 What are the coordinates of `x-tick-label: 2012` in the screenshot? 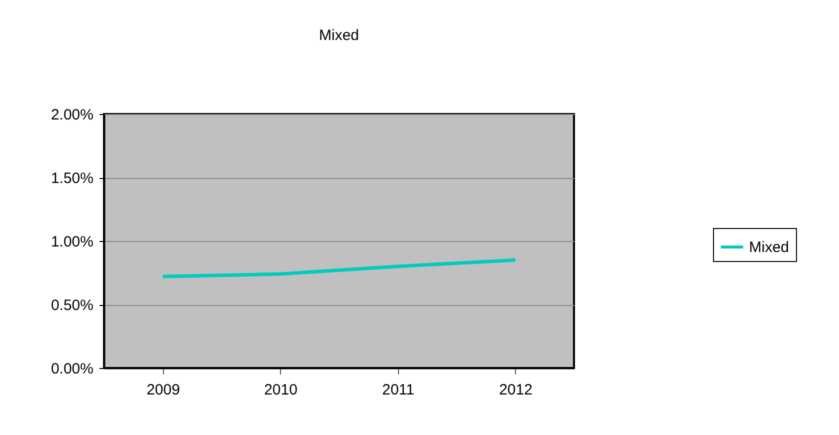 It's located at (515, 390).